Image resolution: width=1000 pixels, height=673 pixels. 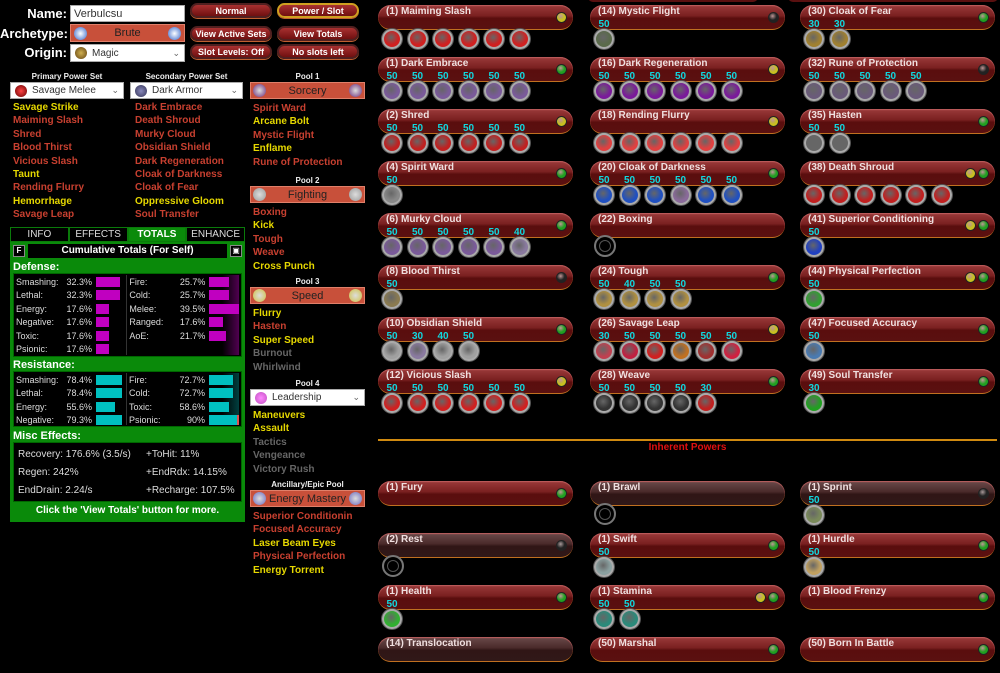 What do you see at coordinates (268, 239) in the screenshot?
I see `power-list-item: Tough` at bounding box center [268, 239].